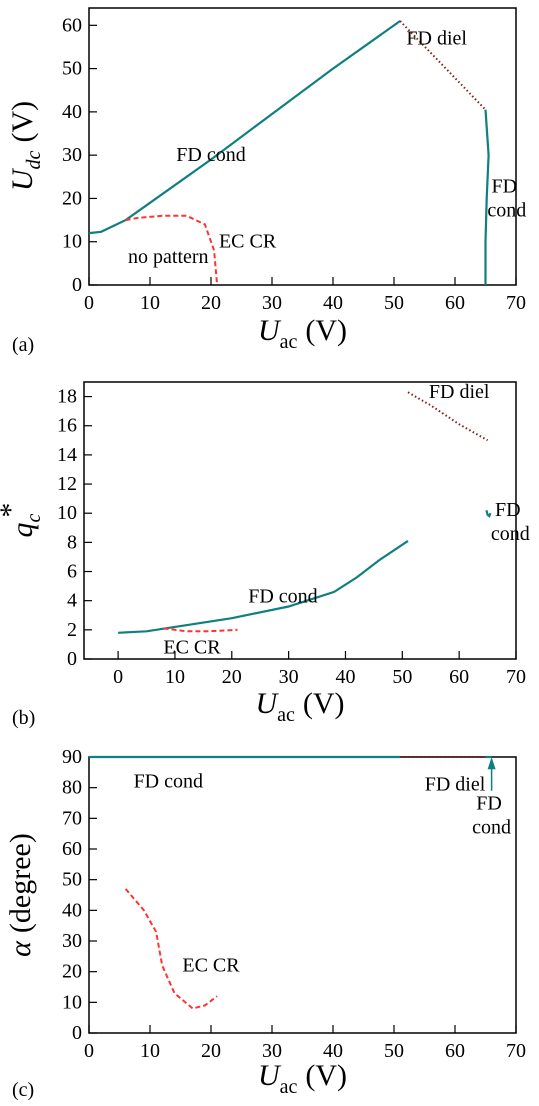 Image resolution: width=539 pixels, height=1106 pixels. What do you see at coordinates (72, 818) in the screenshot?
I see `y-tick-label: 70` at bounding box center [72, 818].